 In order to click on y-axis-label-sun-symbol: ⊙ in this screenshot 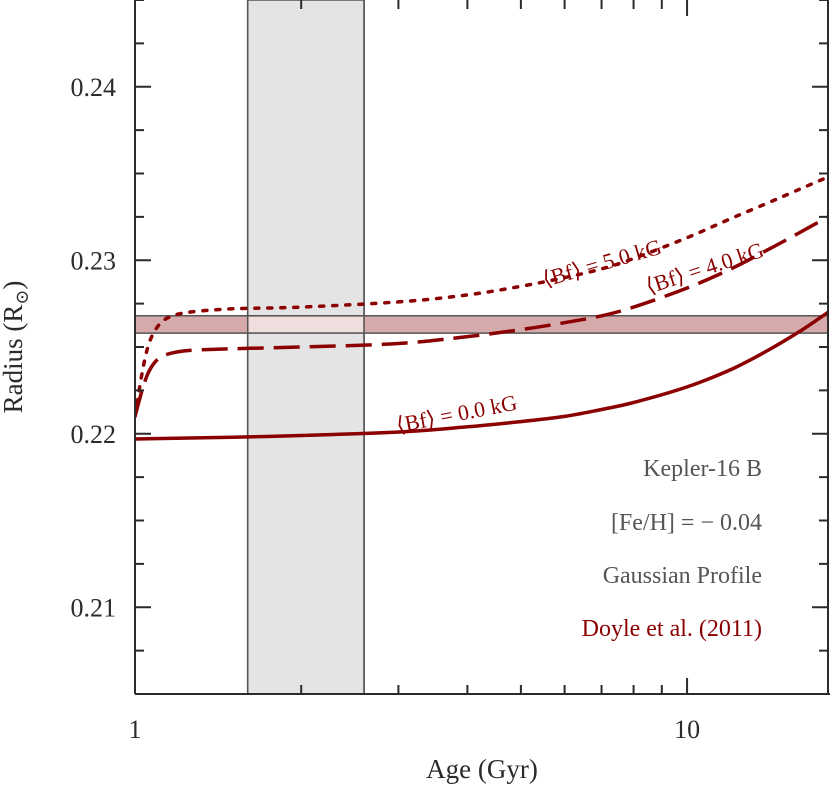, I will do `click(22, 297)`.